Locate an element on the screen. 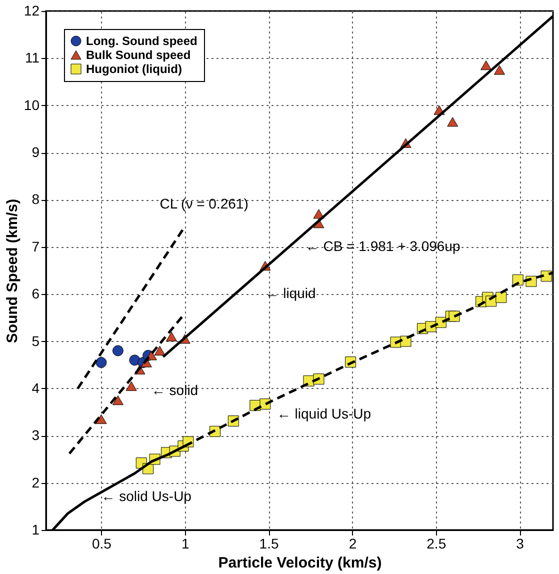 This screenshot has width=559, height=574. x-tick-label: 1.5 is located at coordinates (269, 544).